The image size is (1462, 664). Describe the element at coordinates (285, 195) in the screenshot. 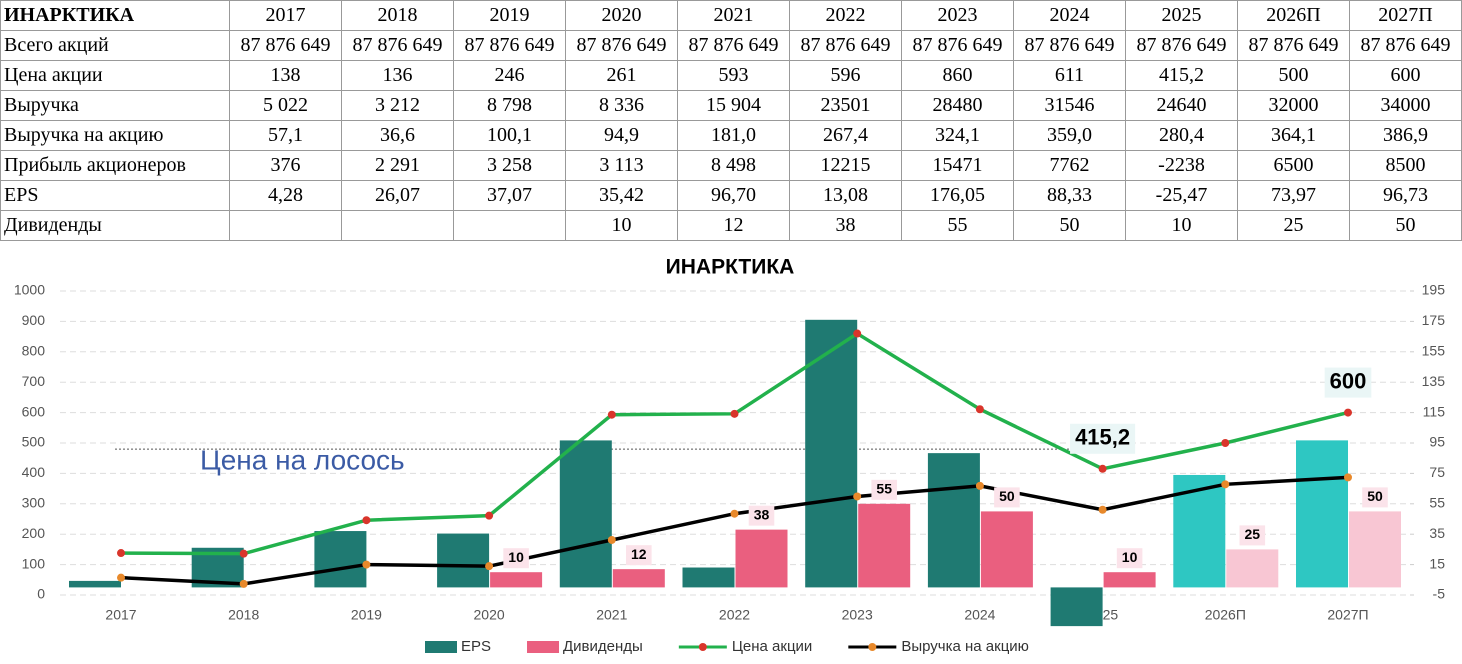

I see `table-cell: 4,28` at that location.